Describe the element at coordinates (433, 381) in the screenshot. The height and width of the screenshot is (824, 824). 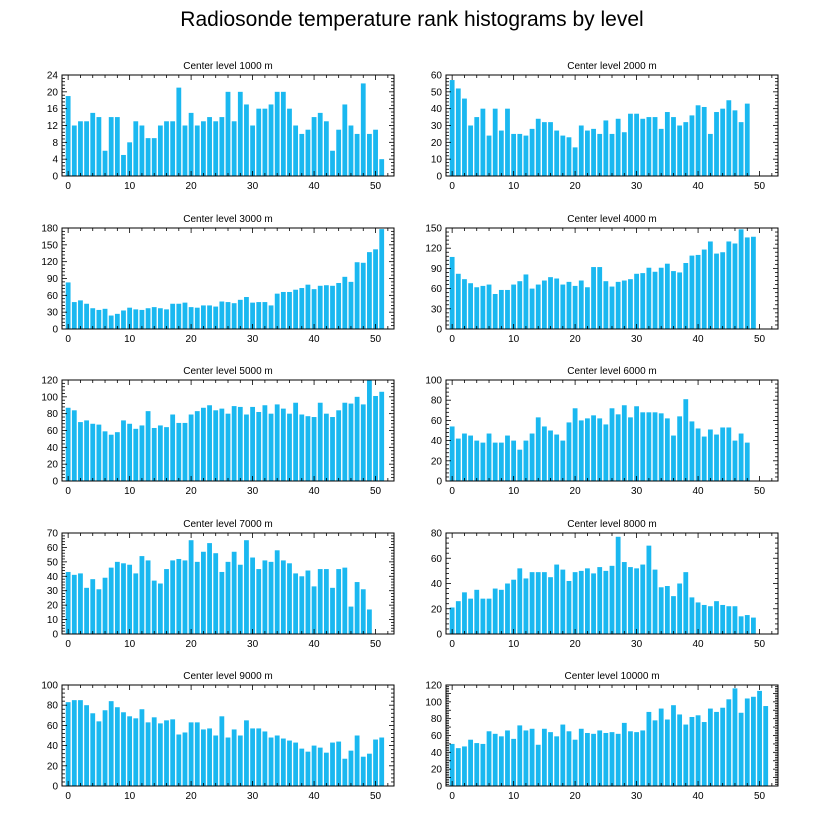
I see `y-tick-label: 100` at that location.